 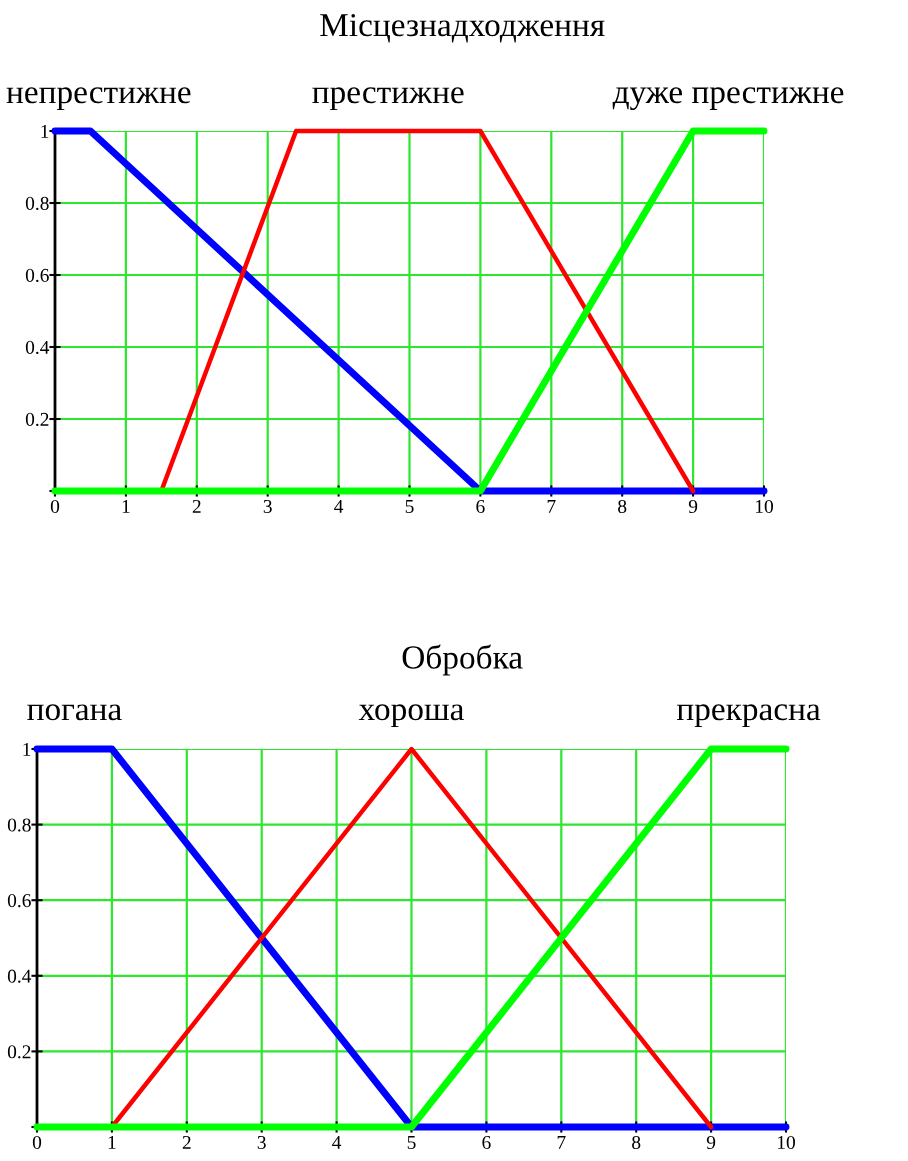 I want to click on chart-title: Обробка, so click(x=462, y=660).